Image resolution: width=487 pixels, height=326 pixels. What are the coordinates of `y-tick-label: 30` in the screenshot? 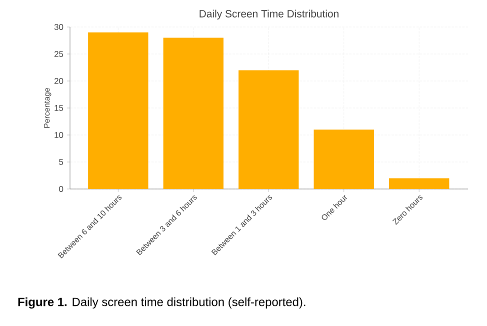 It's located at (59, 27).